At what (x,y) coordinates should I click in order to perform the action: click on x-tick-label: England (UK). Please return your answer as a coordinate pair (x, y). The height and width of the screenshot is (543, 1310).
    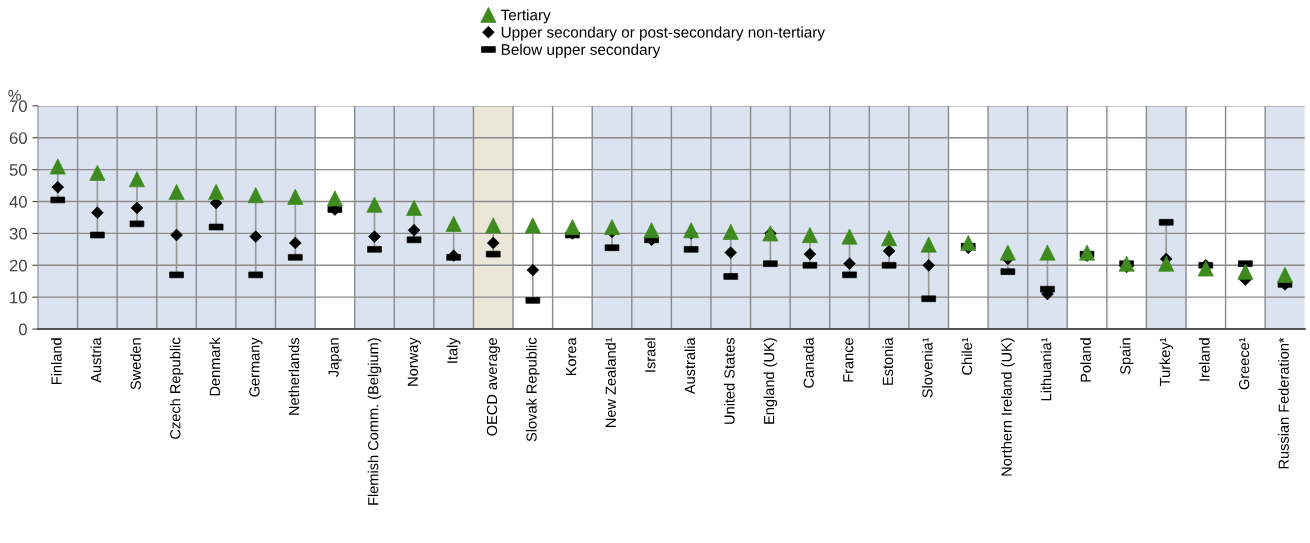
    Looking at the image, I should click on (770, 381).